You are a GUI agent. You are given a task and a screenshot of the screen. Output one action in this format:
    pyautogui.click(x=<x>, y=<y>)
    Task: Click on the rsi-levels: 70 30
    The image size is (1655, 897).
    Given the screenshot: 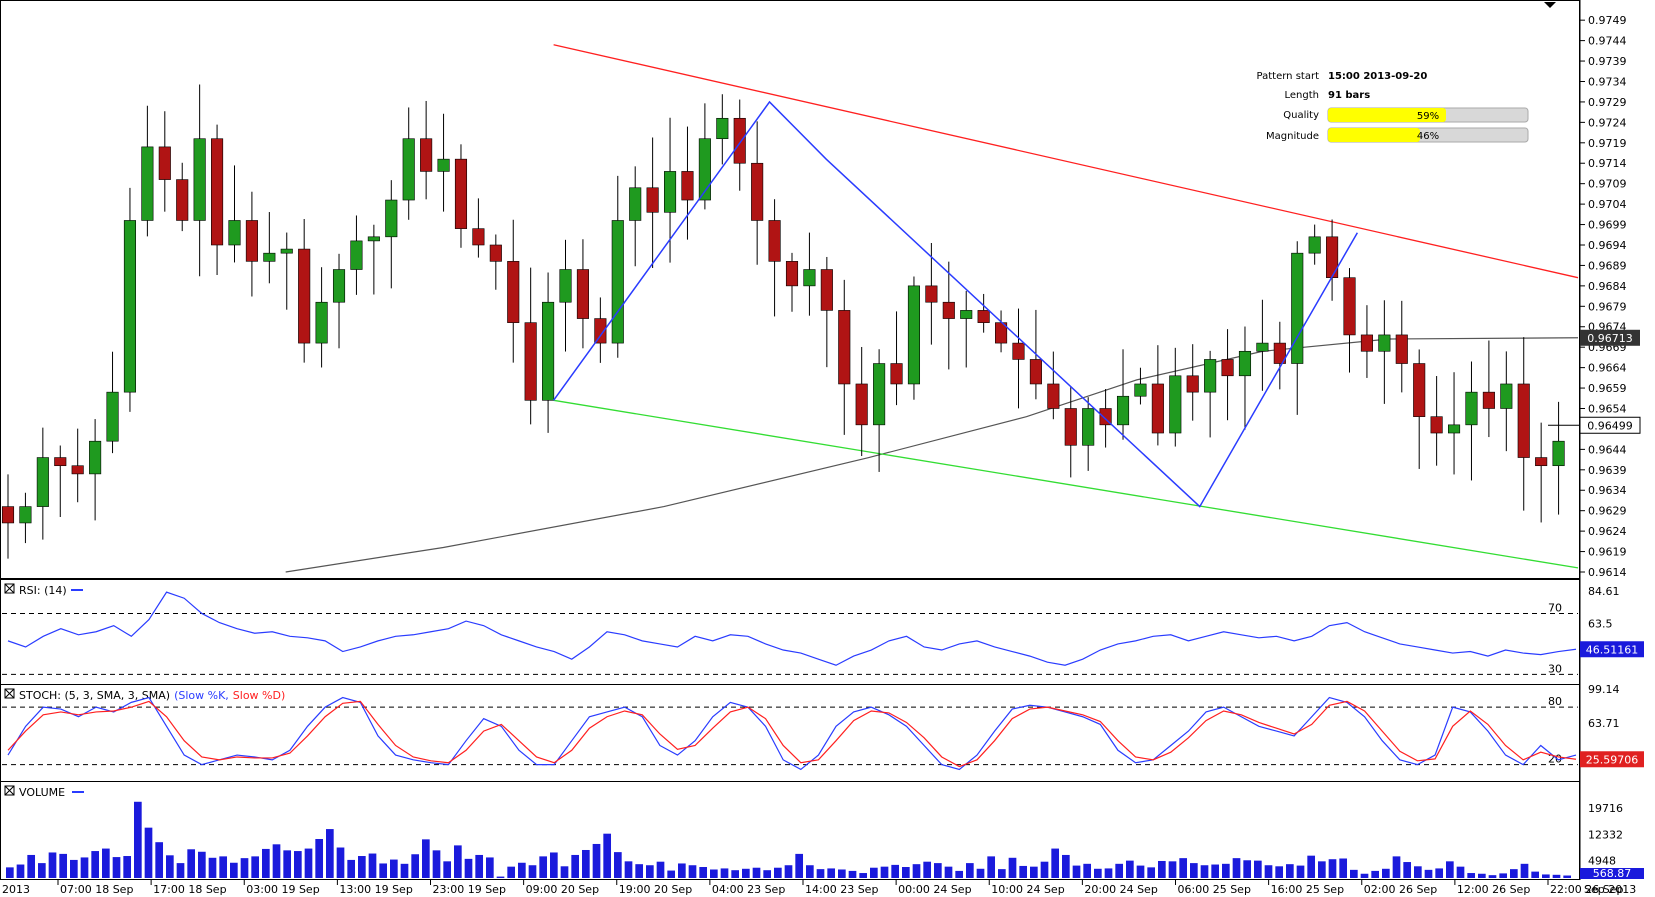 What is the action you would take?
    pyautogui.click(x=790, y=638)
    